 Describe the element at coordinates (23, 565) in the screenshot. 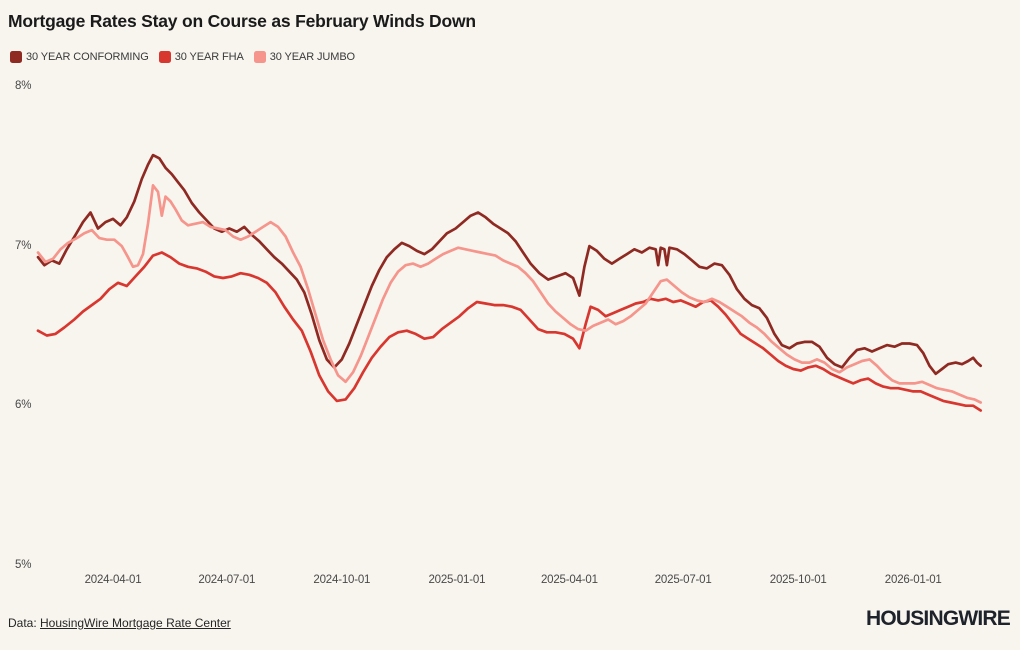

I see `y-axis-label-5pct: 5%` at that location.